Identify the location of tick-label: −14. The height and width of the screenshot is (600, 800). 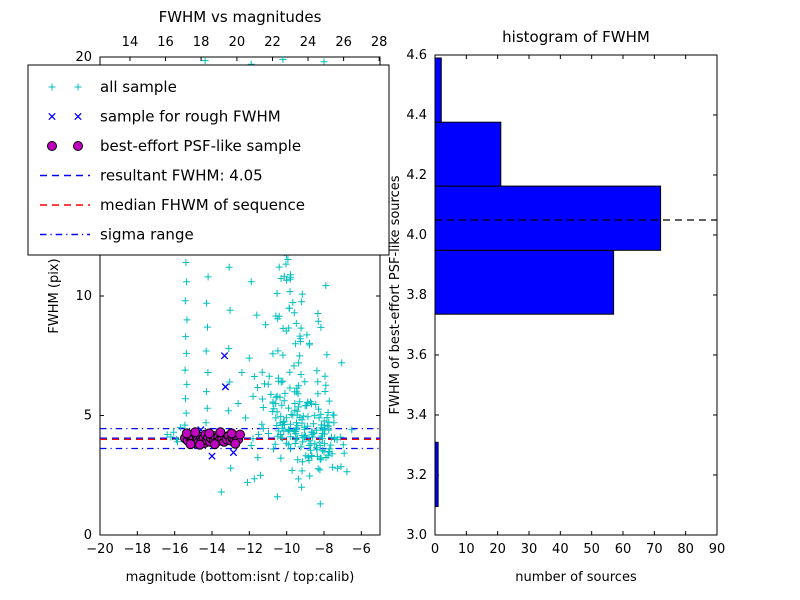
(211, 549).